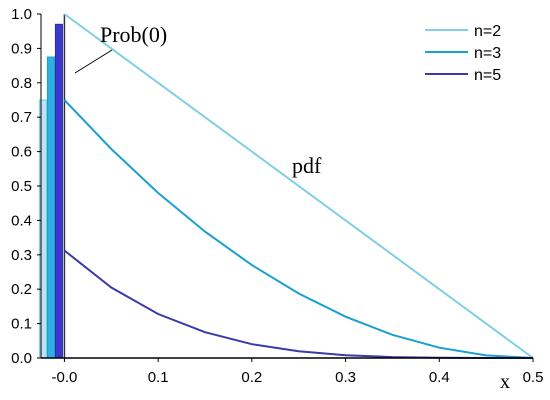 The image size is (550, 400). Describe the element at coordinates (58, 191) in the screenshot. I see `prob0-bar-n=5` at that location.